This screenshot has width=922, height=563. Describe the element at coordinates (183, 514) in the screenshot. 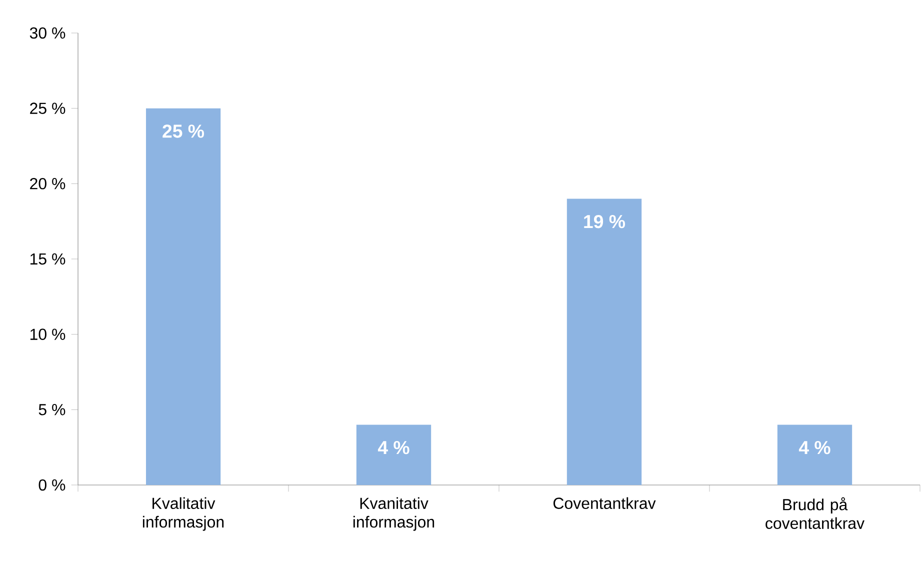

I see `x-tick-label: Kvalitativ informasjon` at that location.